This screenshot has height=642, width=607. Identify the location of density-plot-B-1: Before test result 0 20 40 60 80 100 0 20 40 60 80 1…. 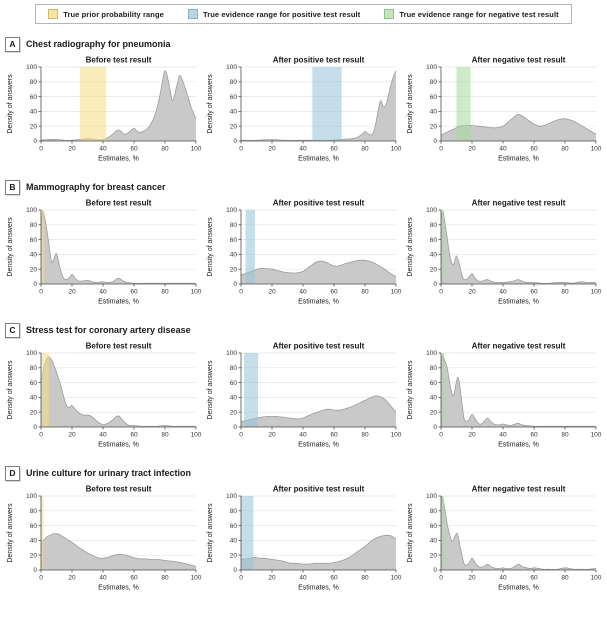
(104, 252).